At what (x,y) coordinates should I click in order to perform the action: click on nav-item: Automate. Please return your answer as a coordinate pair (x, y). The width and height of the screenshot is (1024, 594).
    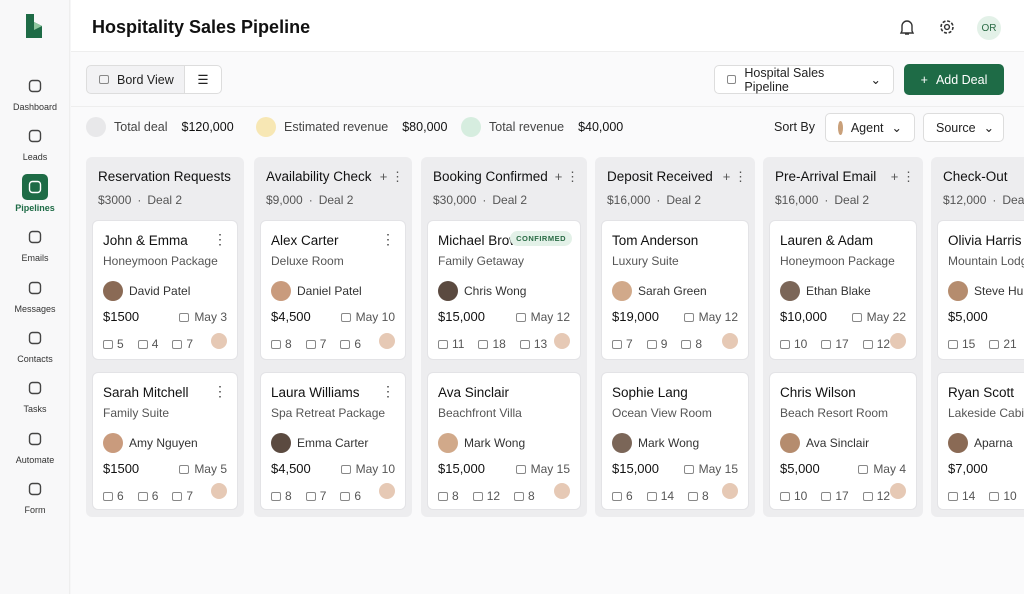
    Looking at the image, I should click on (35, 445).